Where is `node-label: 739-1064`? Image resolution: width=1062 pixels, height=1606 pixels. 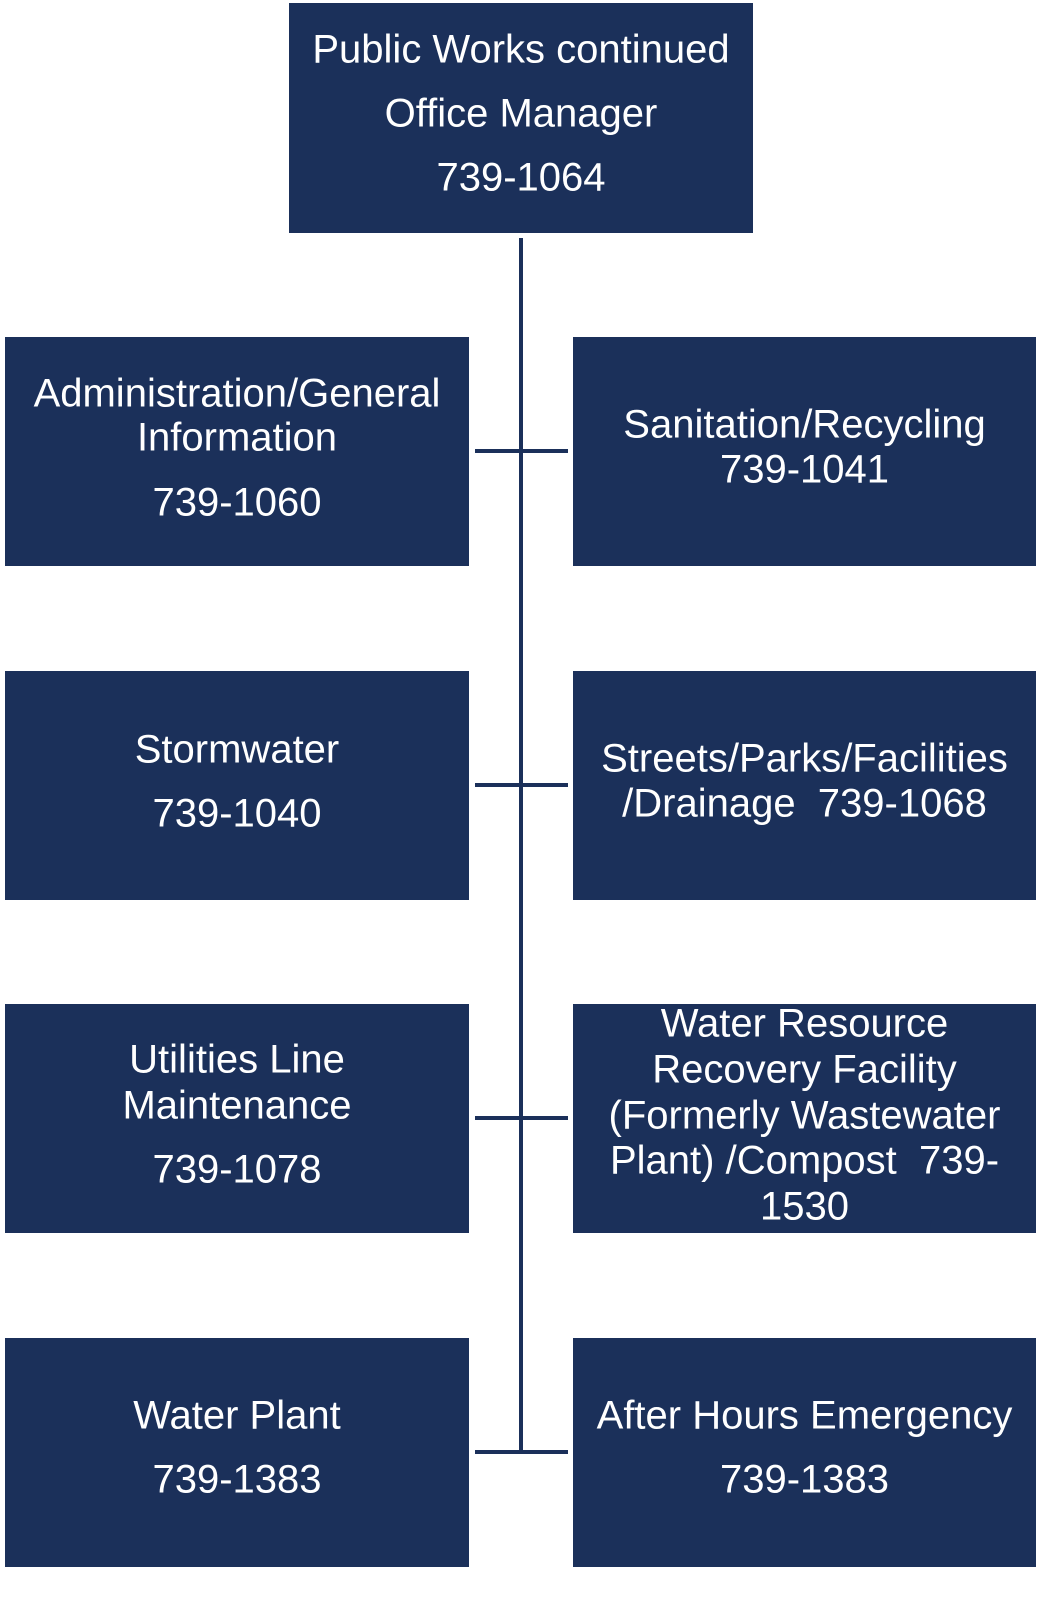 node-label: 739-1064 is located at coordinates (520, 178).